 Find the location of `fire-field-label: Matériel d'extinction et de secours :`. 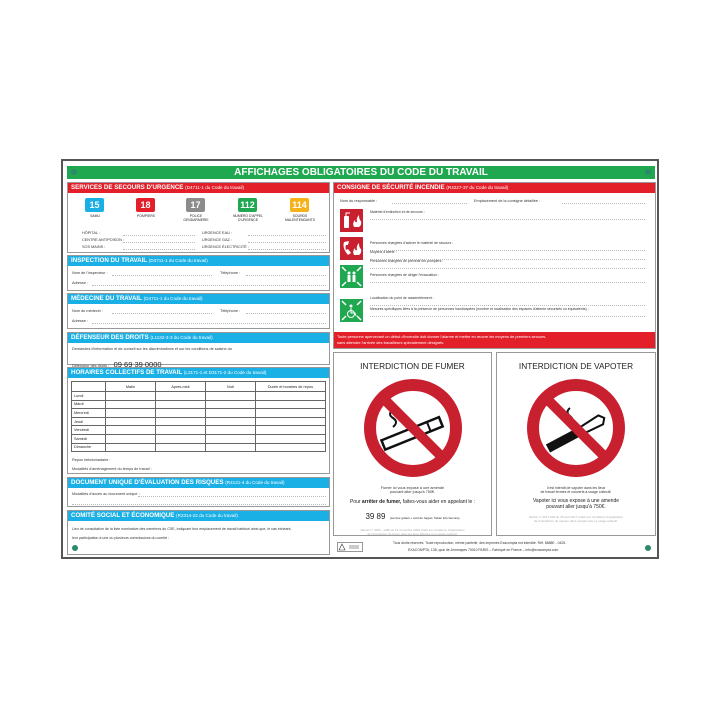

fire-field-label: Matériel d'extinction et de secours : is located at coordinates (397, 212).